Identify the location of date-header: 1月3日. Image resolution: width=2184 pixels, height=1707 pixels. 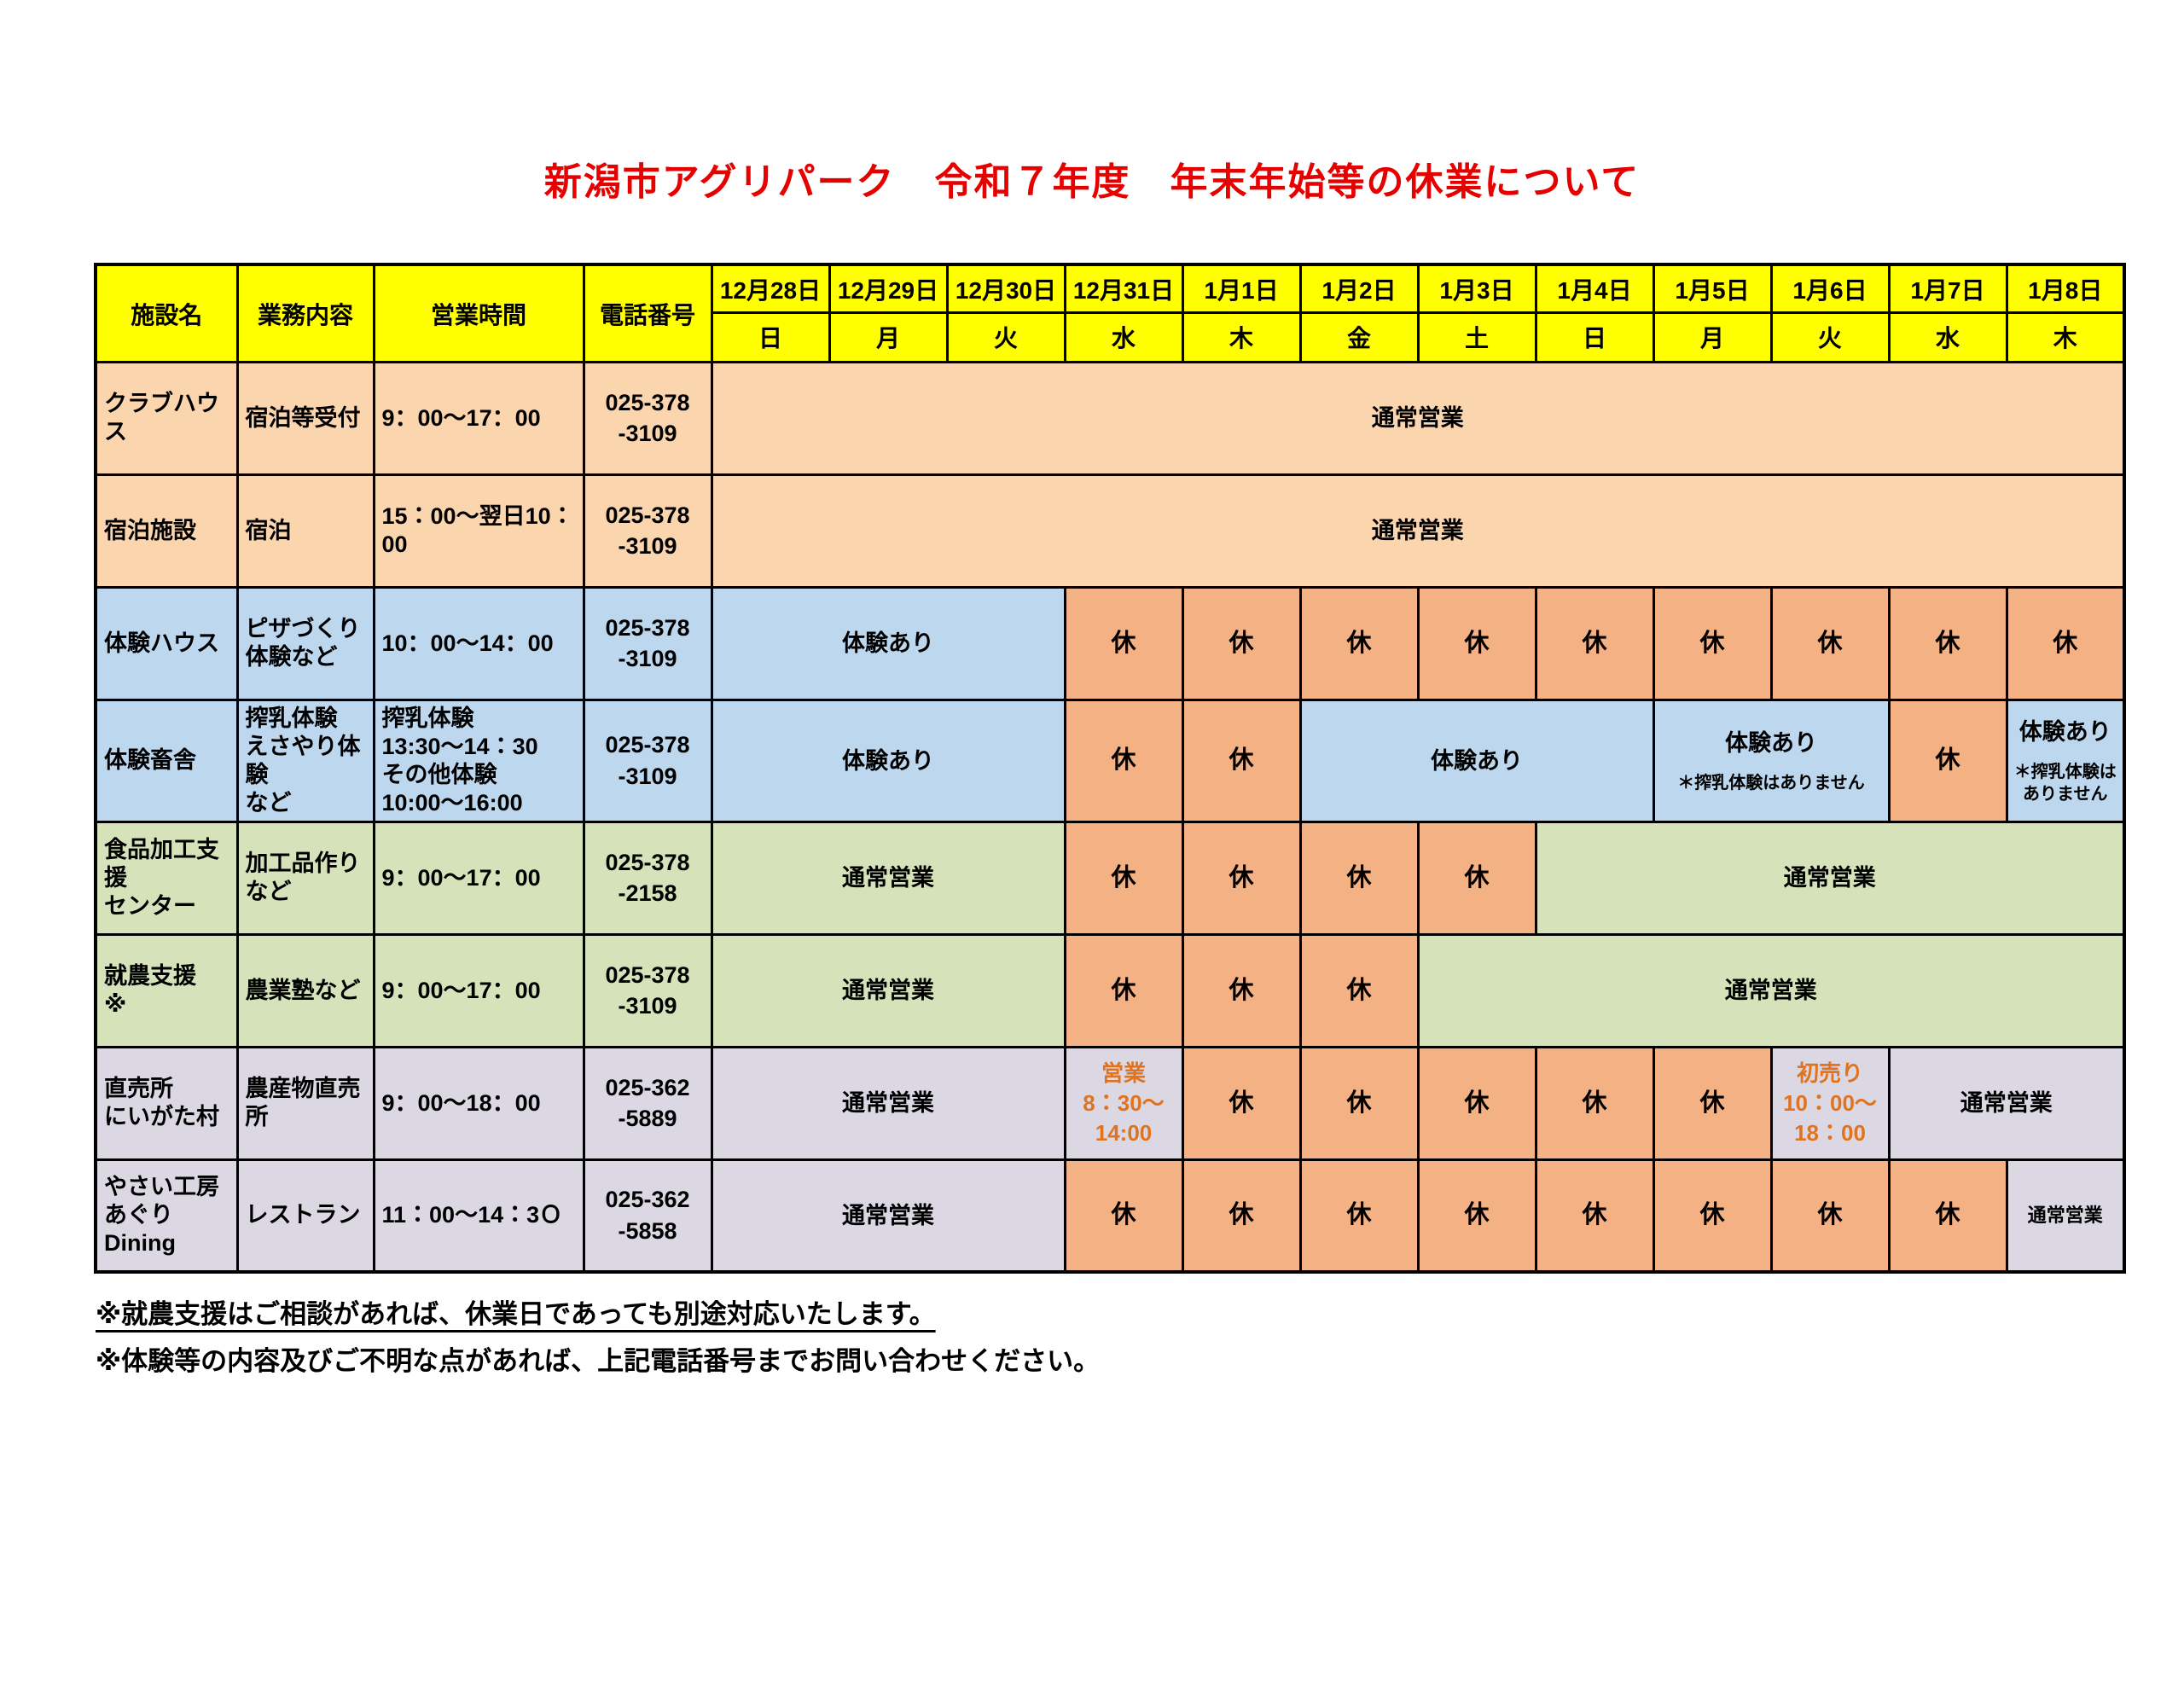
(1477, 289).